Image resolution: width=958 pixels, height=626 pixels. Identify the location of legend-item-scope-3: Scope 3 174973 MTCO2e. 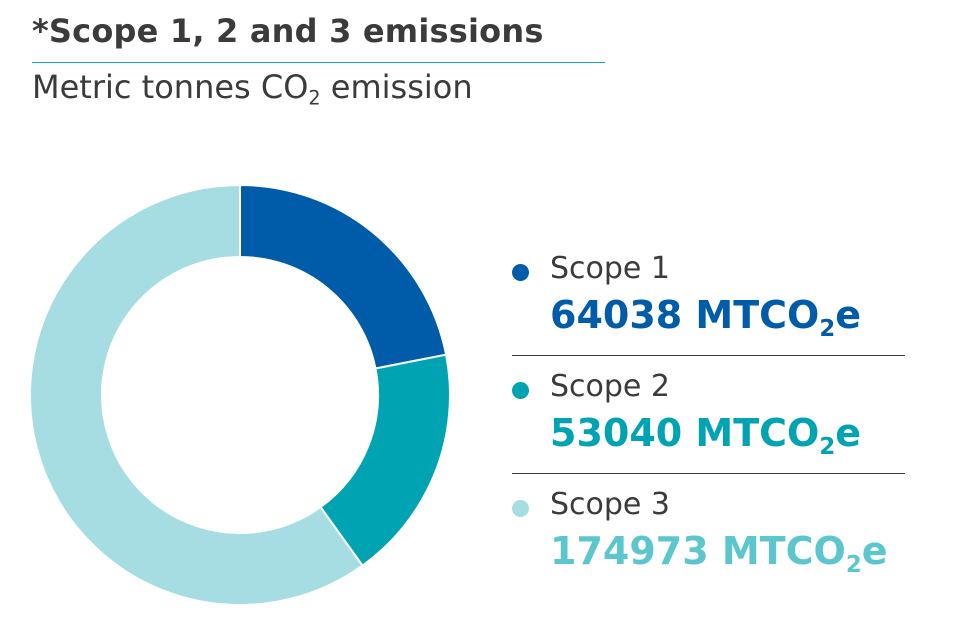
(708, 545).